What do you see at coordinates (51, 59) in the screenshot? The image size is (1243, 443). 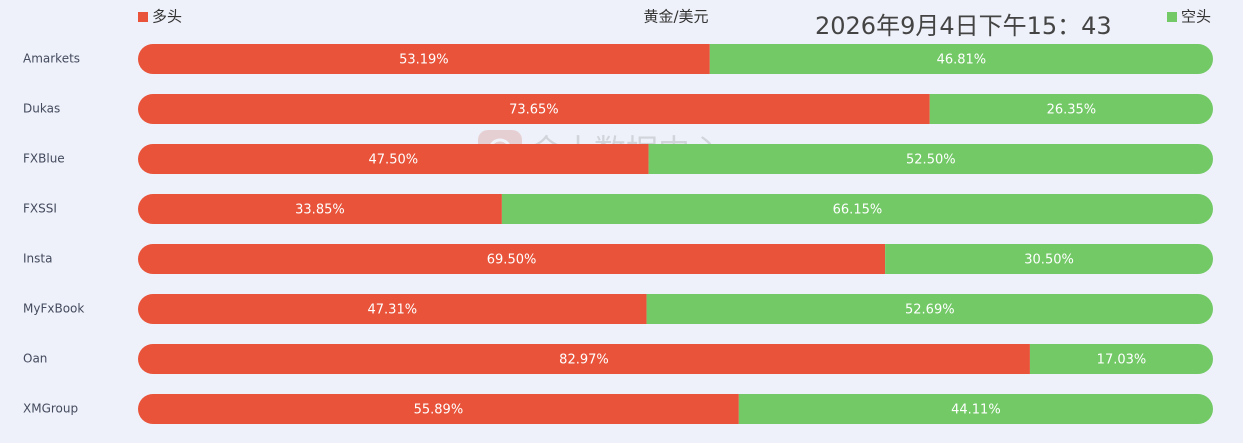 I see `y-tick-label: Amarkets` at bounding box center [51, 59].